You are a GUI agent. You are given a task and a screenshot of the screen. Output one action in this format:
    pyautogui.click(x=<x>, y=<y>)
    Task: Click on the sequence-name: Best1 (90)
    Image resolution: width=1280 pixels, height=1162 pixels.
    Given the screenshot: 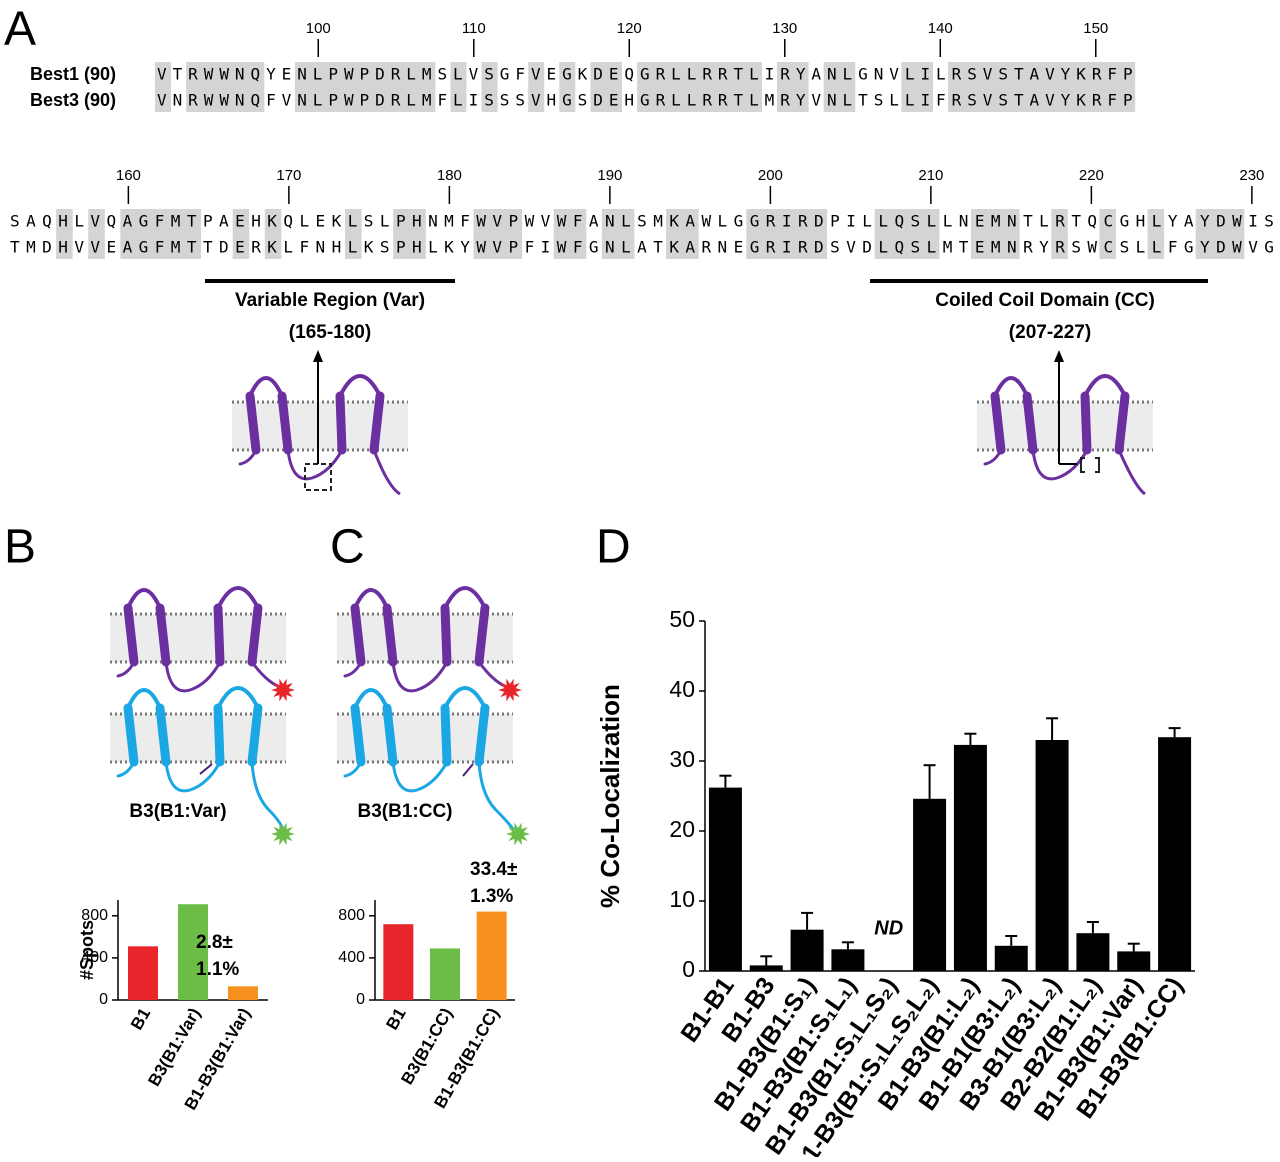 What is the action you would take?
    pyautogui.click(x=73, y=74)
    